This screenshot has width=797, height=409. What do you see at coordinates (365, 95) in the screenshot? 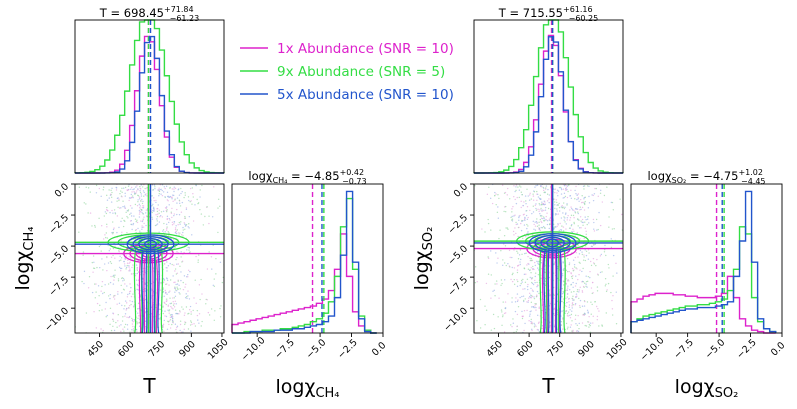
I see `legend-label-3: 5x Abundance (SNR = 10)` at bounding box center [365, 95].